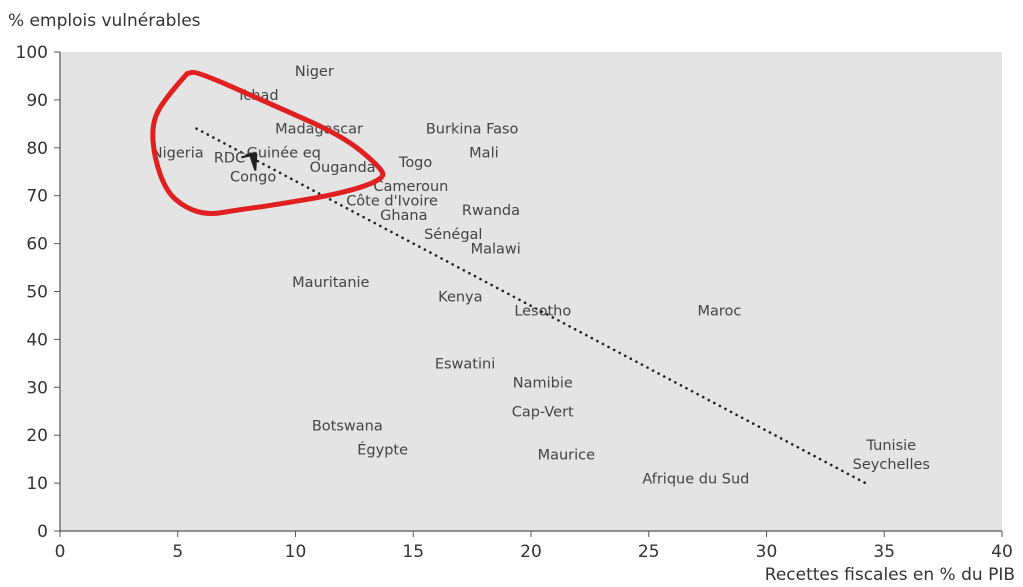 This screenshot has width=1023, height=587. I want to click on annotation-layer, so click(268, 142).